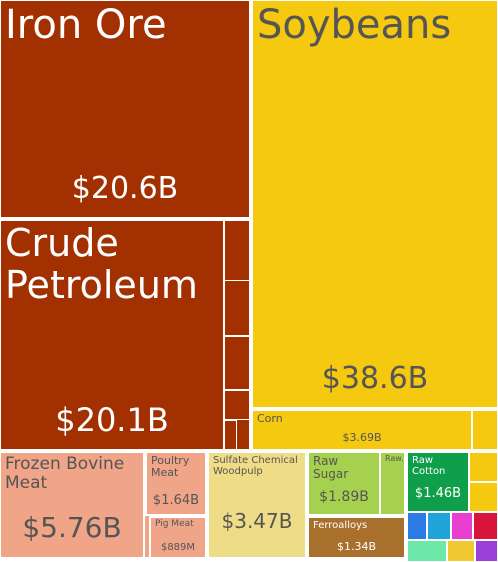  I want to click on cell-value: $20.1B, so click(112, 420).